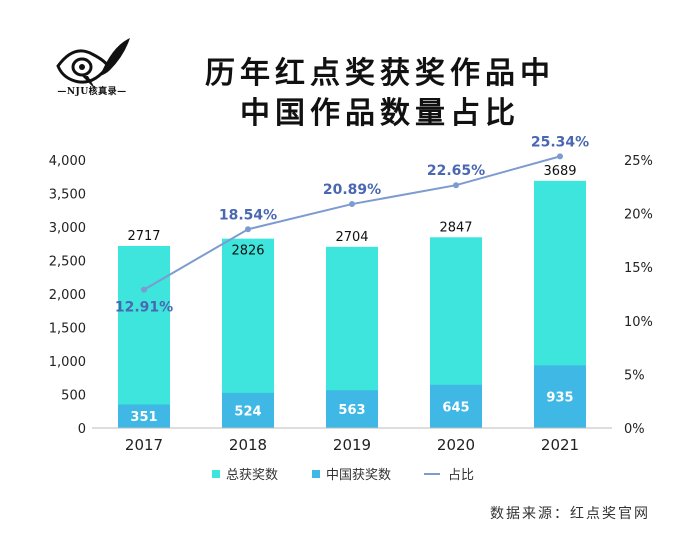  I want to click on total-value-label: 3689, so click(559, 171).